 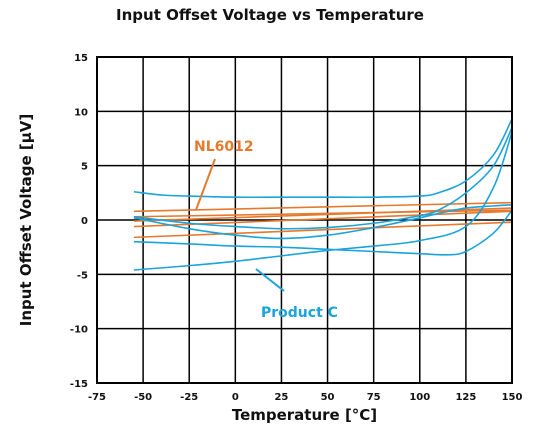 I want to click on x-tick-label: 100, so click(x=419, y=397).